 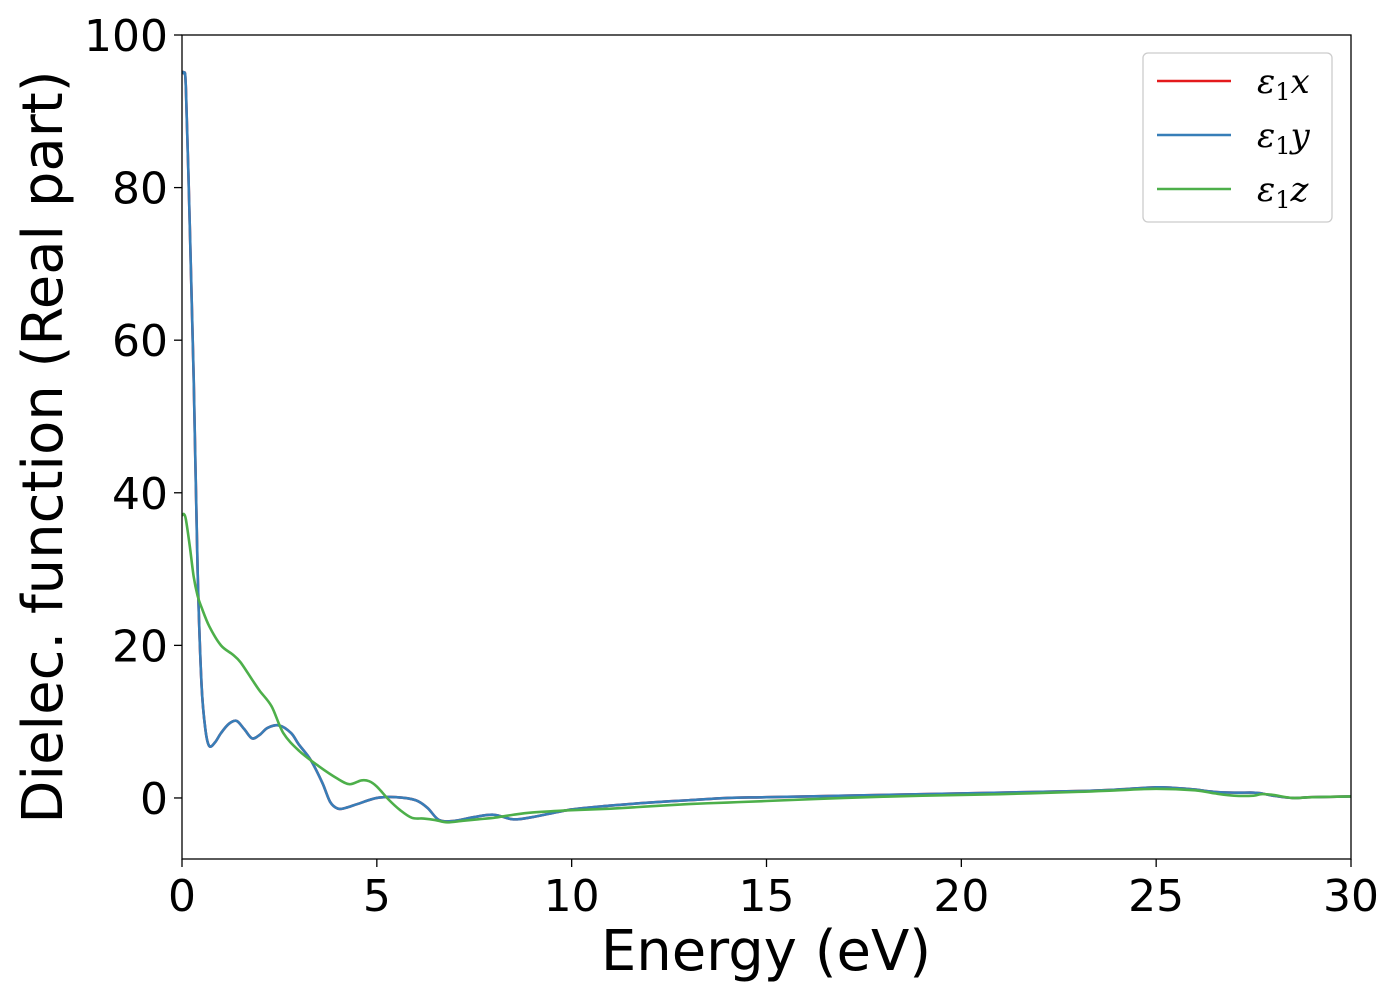 What do you see at coordinates (1284, 138) in the screenshot?
I see `legend-label: ε1y` at bounding box center [1284, 138].